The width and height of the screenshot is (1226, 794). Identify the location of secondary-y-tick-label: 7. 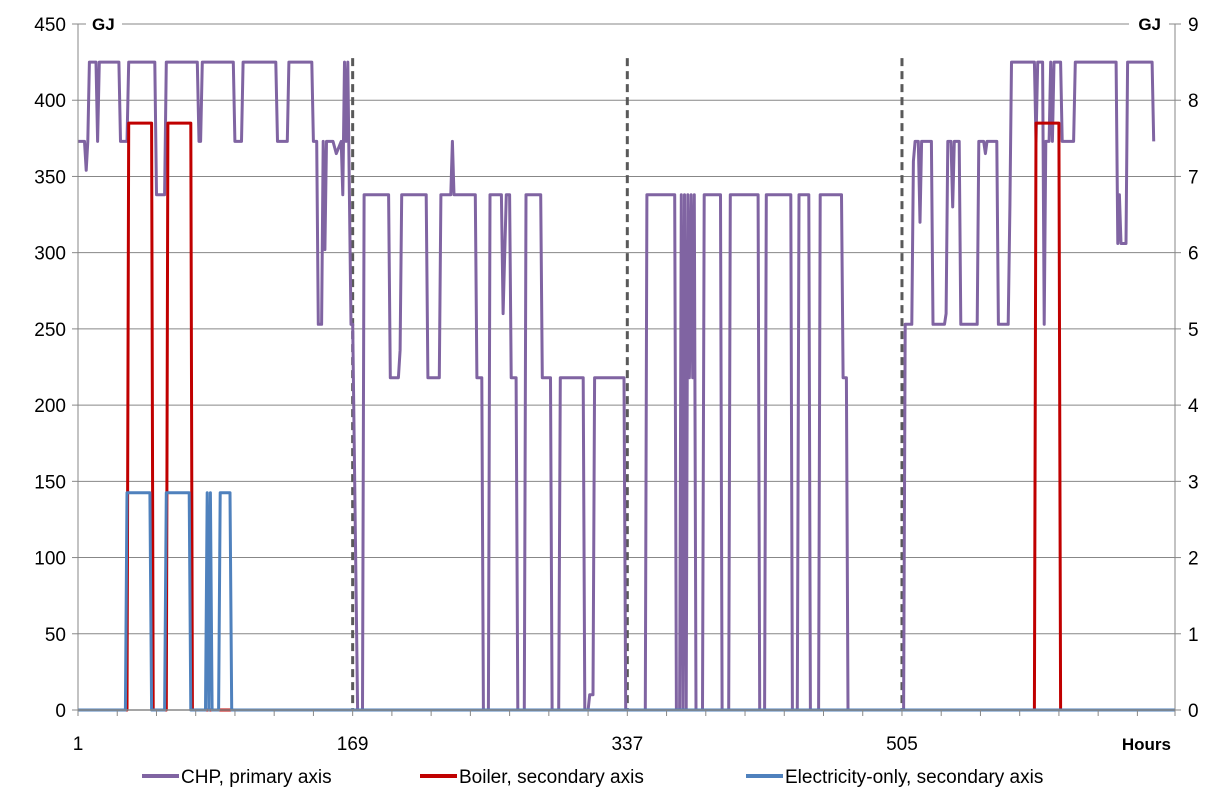
(1193, 177).